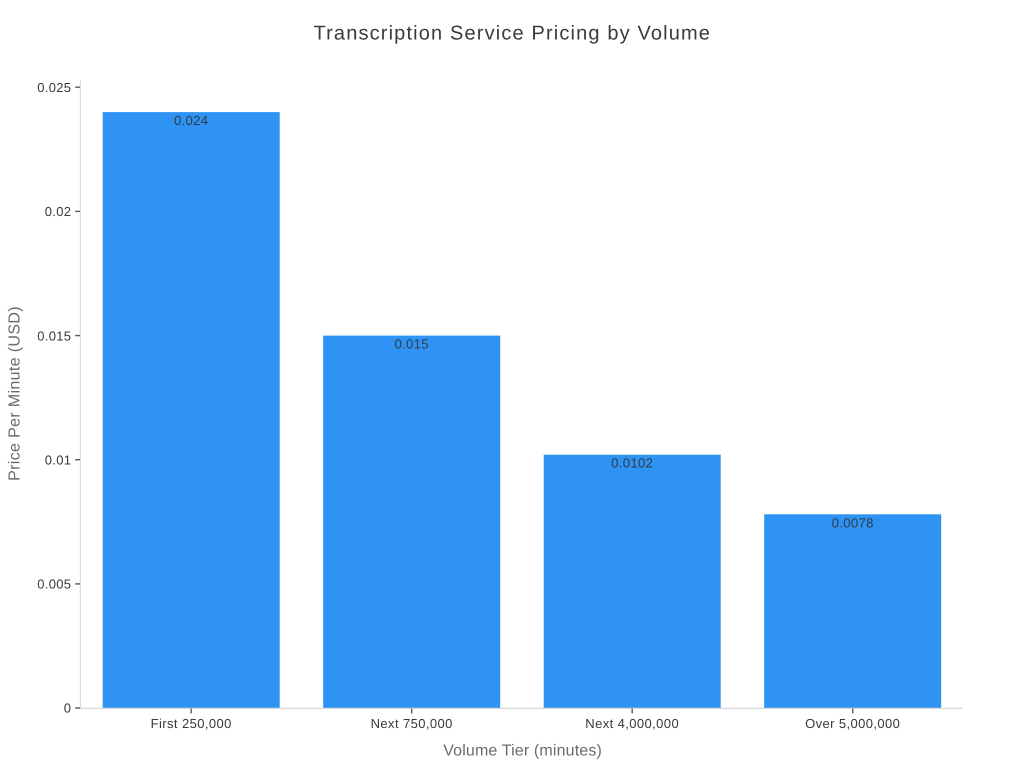 The width and height of the screenshot is (1024, 773). I want to click on svg-text: 0, so click(68, 708).